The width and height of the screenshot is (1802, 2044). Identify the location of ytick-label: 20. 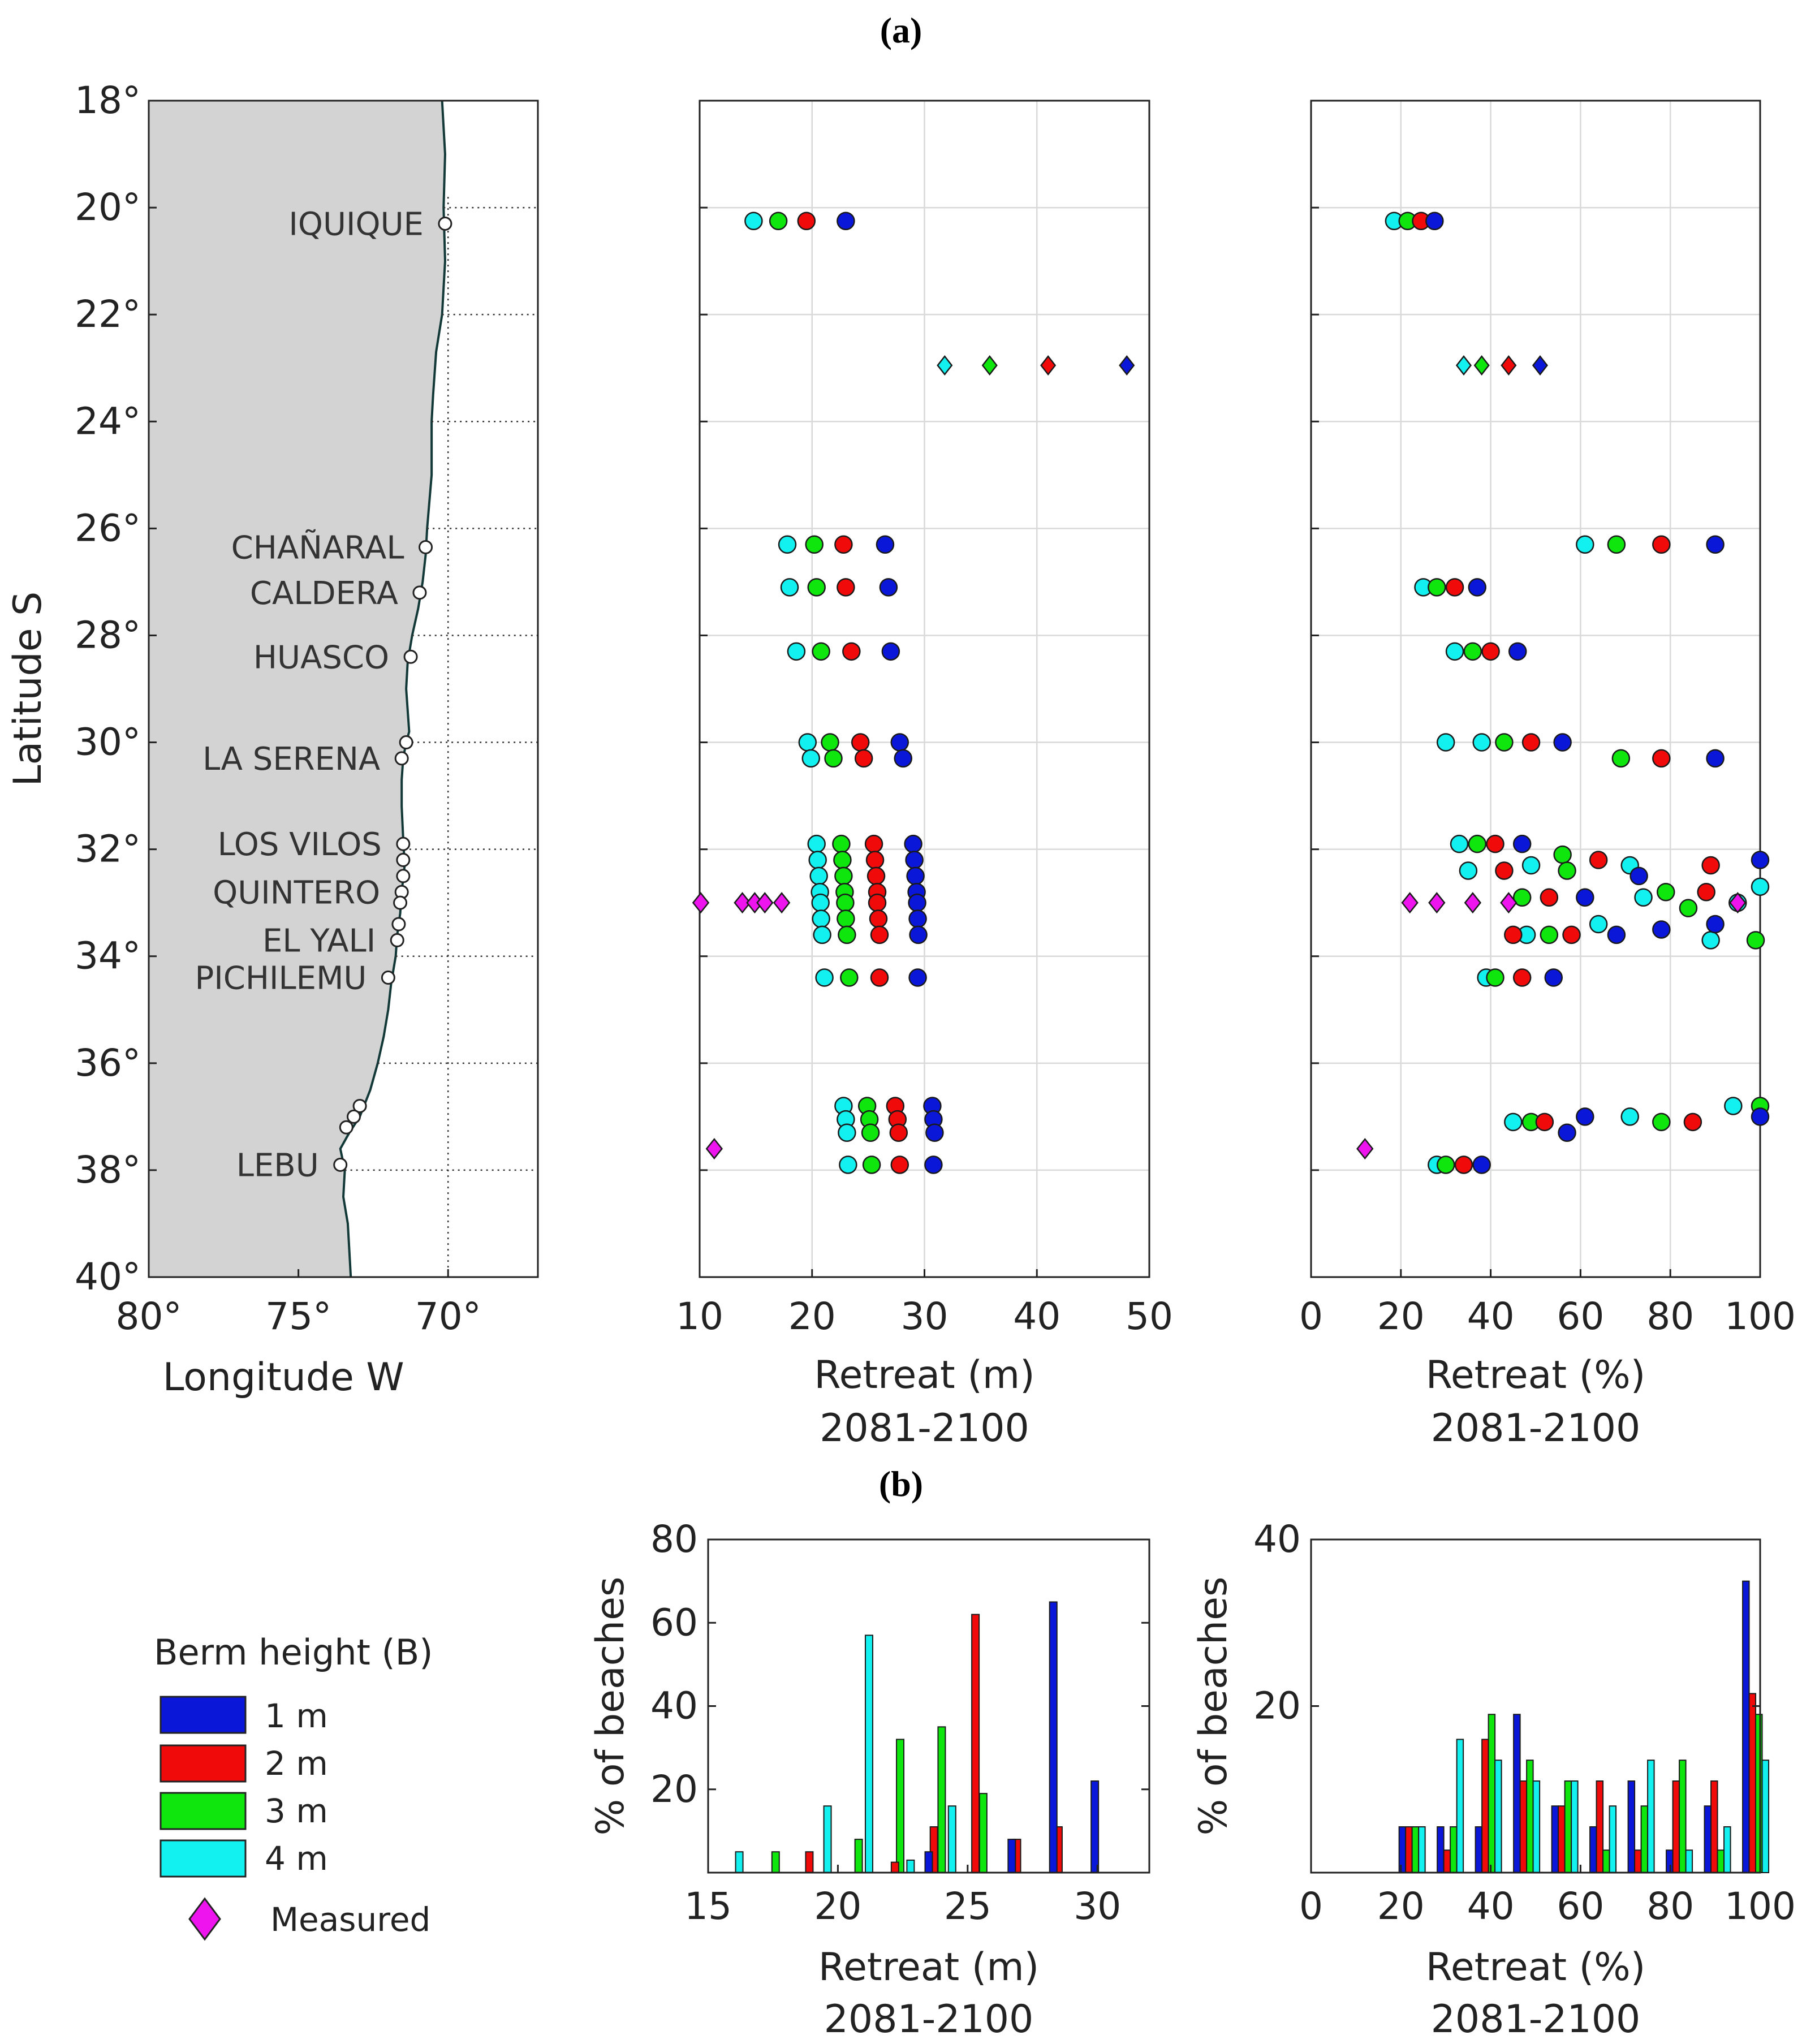
(674, 1789).